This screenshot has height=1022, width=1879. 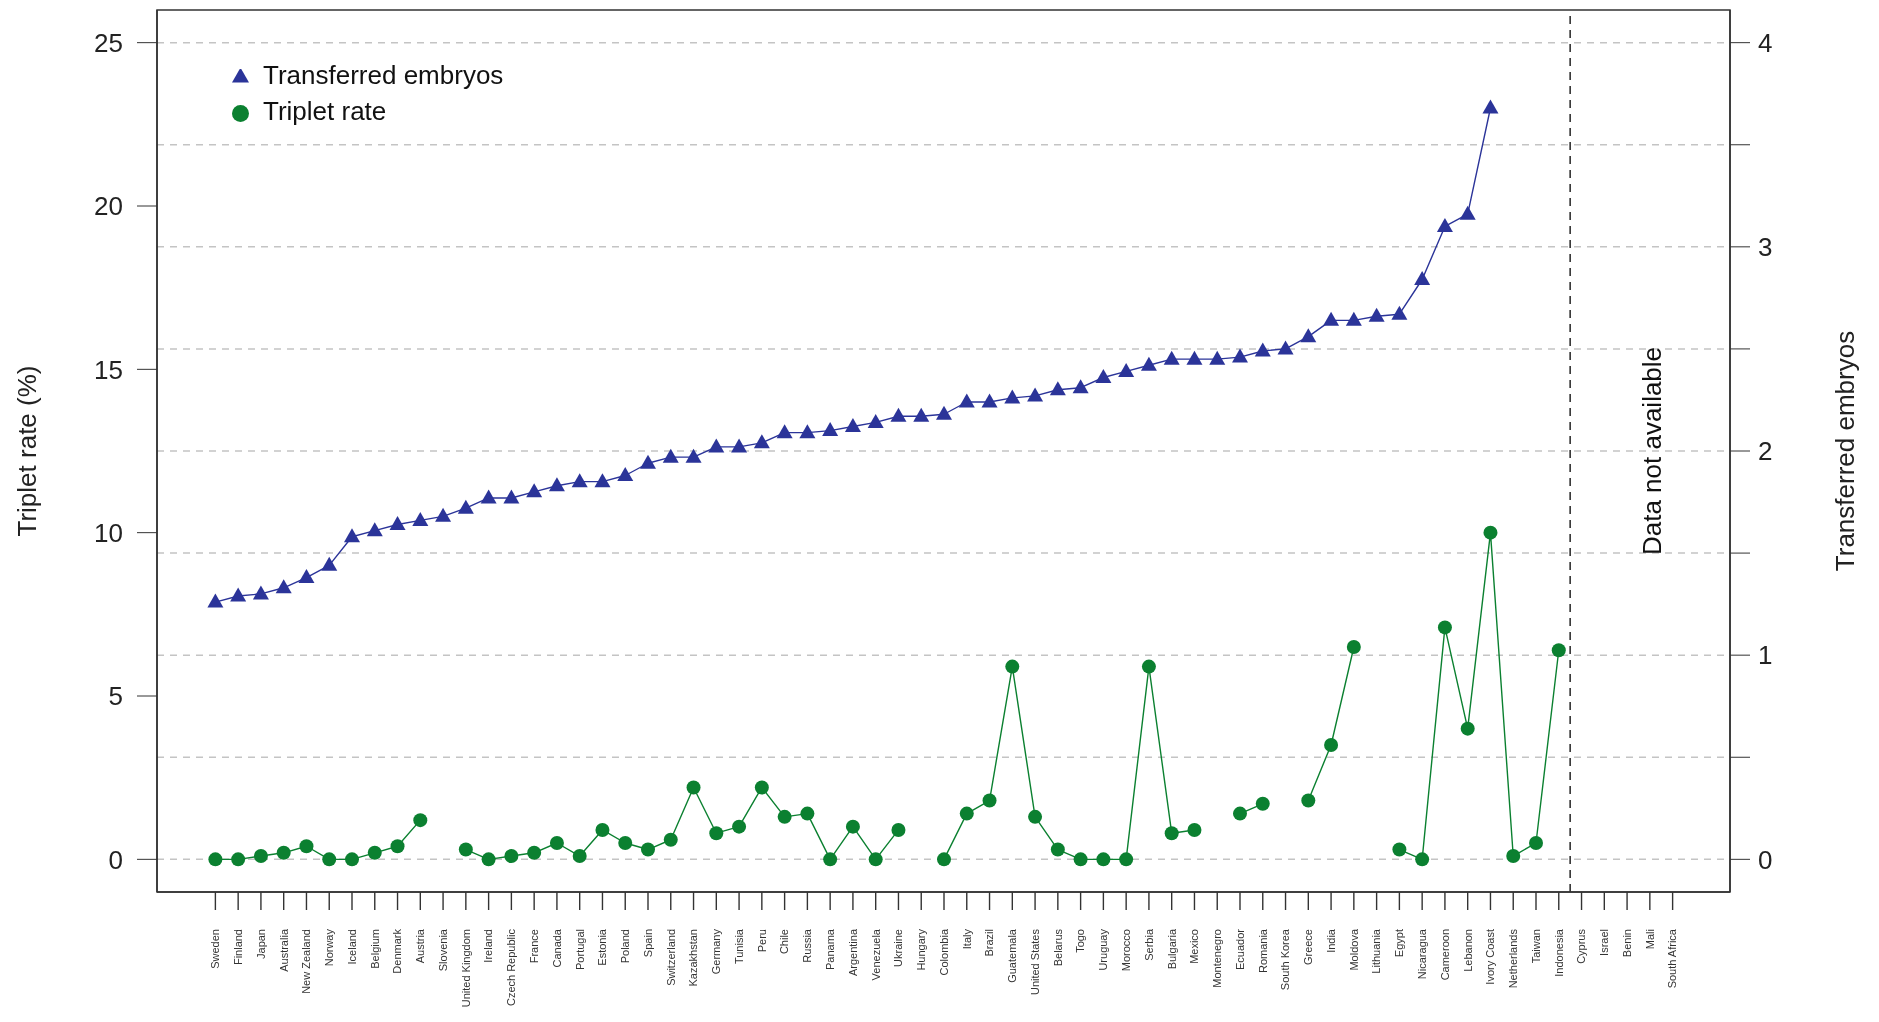 I want to click on x-tick-label: Togo, so click(x=1080, y=941).